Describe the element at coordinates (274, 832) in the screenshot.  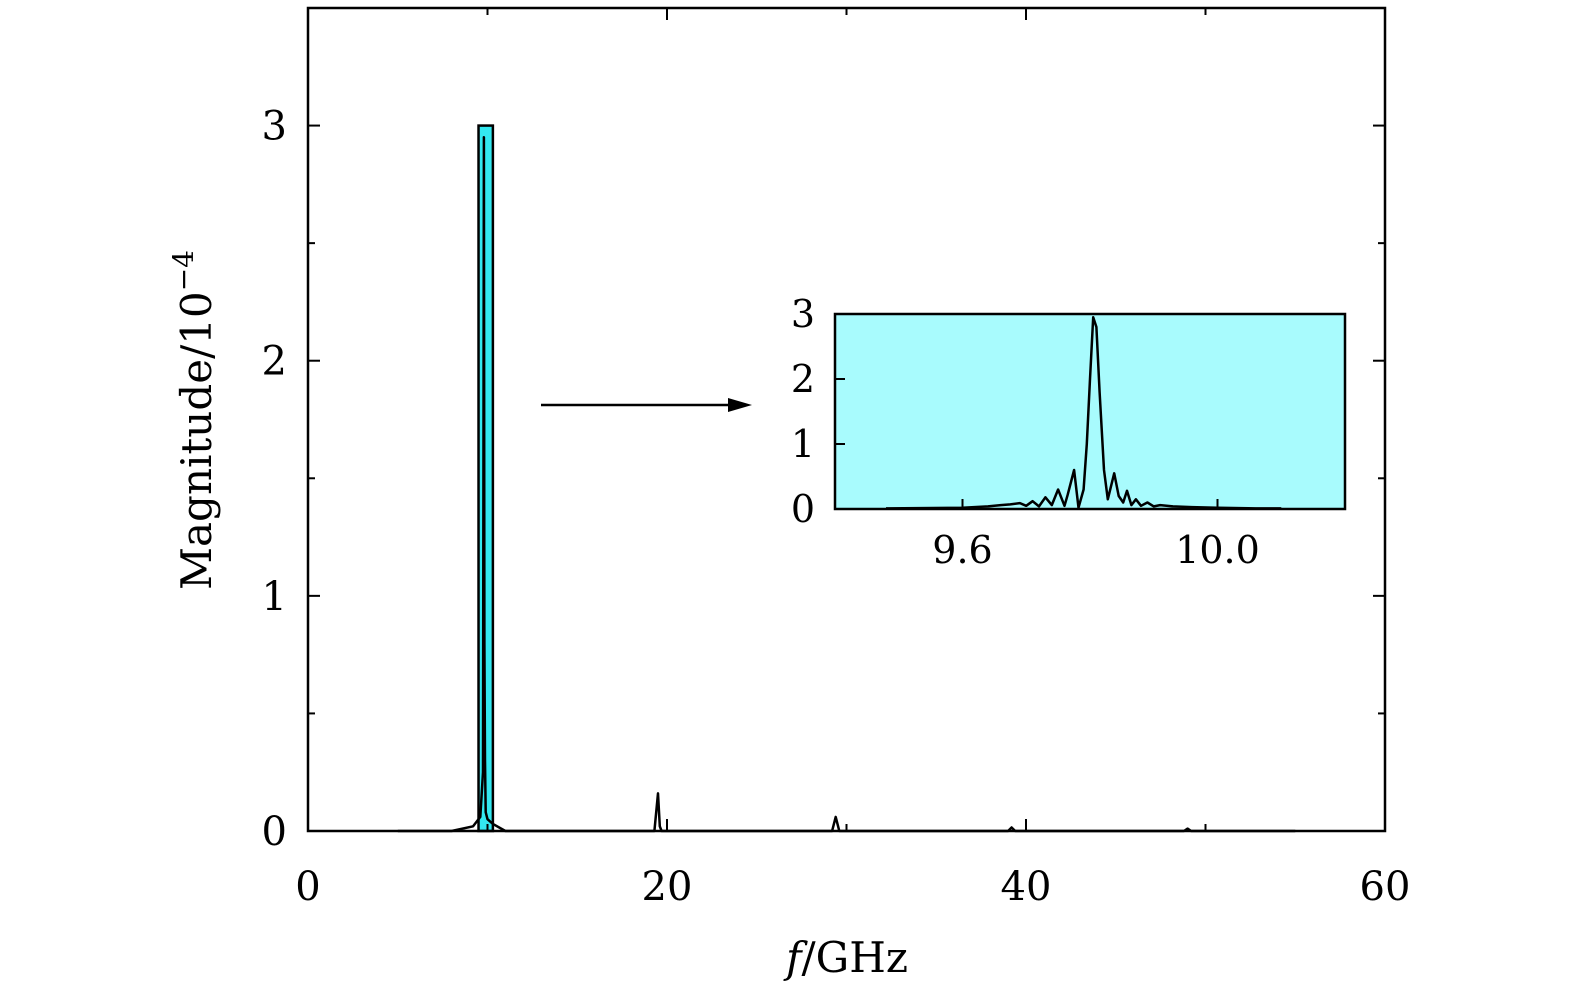
I see `y-tick-label: 0` at that location.